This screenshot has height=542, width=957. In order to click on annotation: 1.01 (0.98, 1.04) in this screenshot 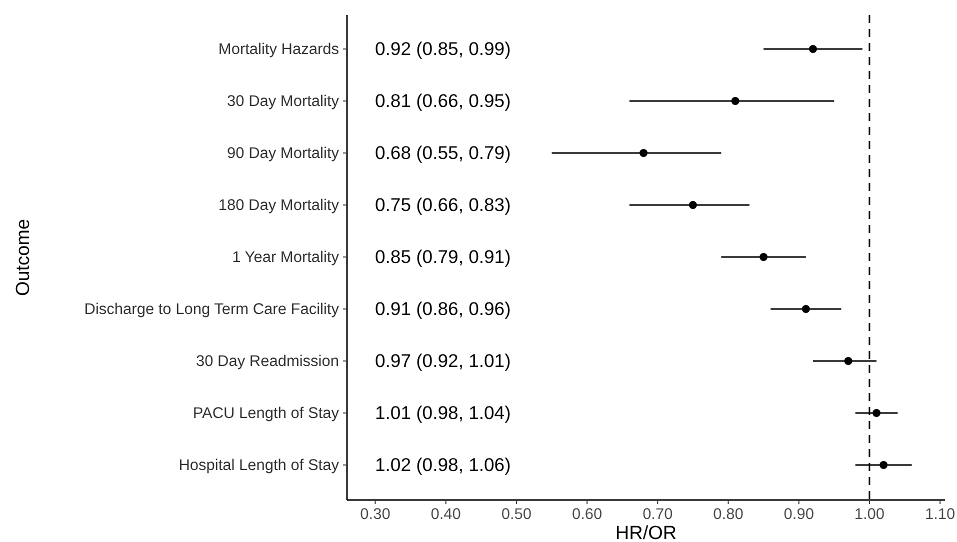, I will do `click(443, 412)`.